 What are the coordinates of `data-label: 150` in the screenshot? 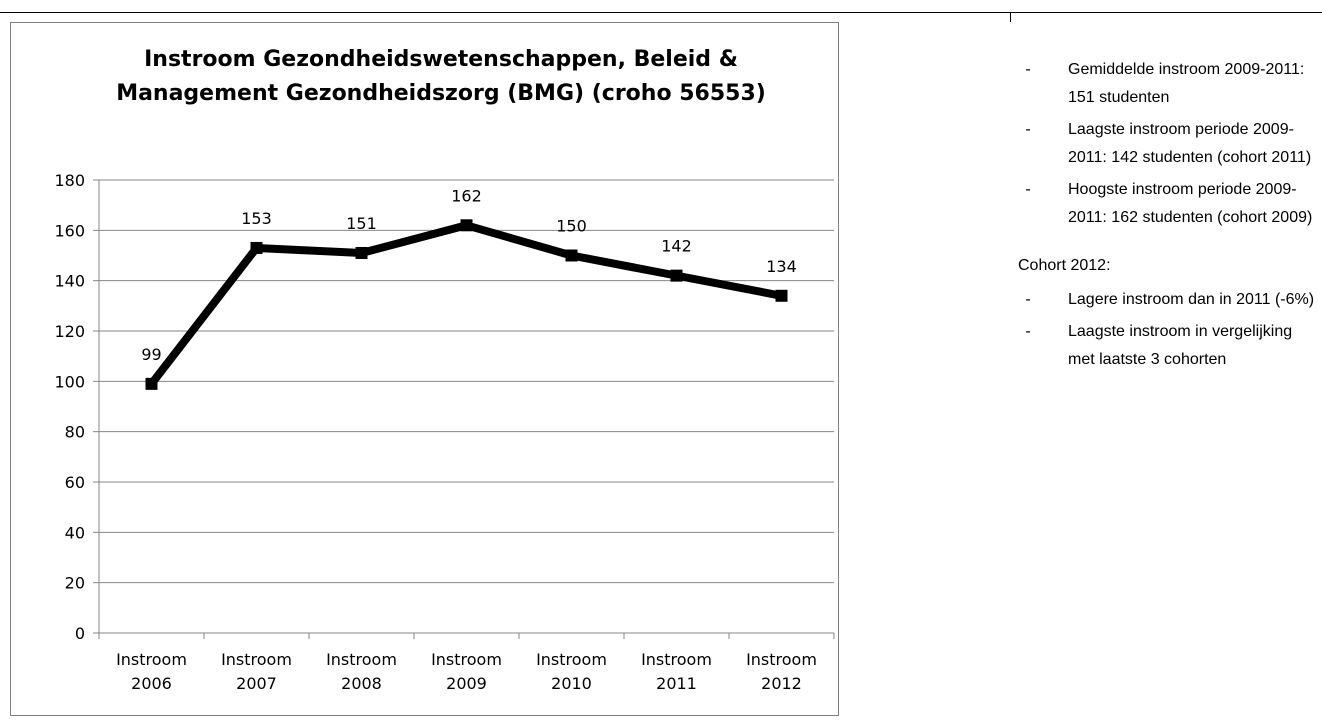 It's located at (571, 226).